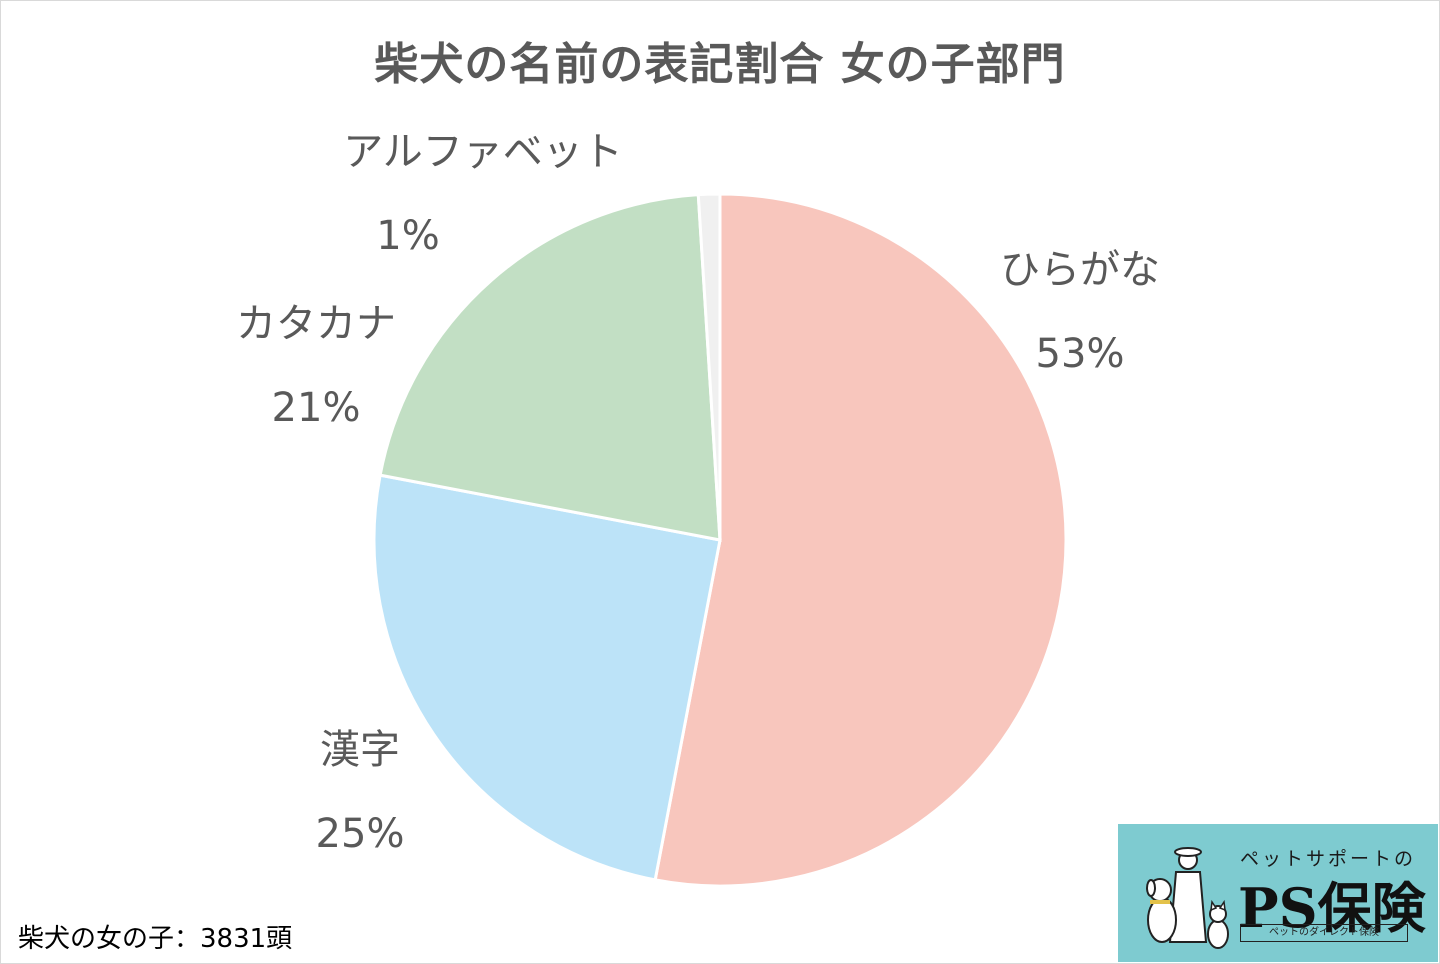 This screenshot has width=1440, height=964. Describe the element at coordinates (155, 939) in the screenshot. I see `sample-size-note: 柴犬の女の子：3831頭` at that location.